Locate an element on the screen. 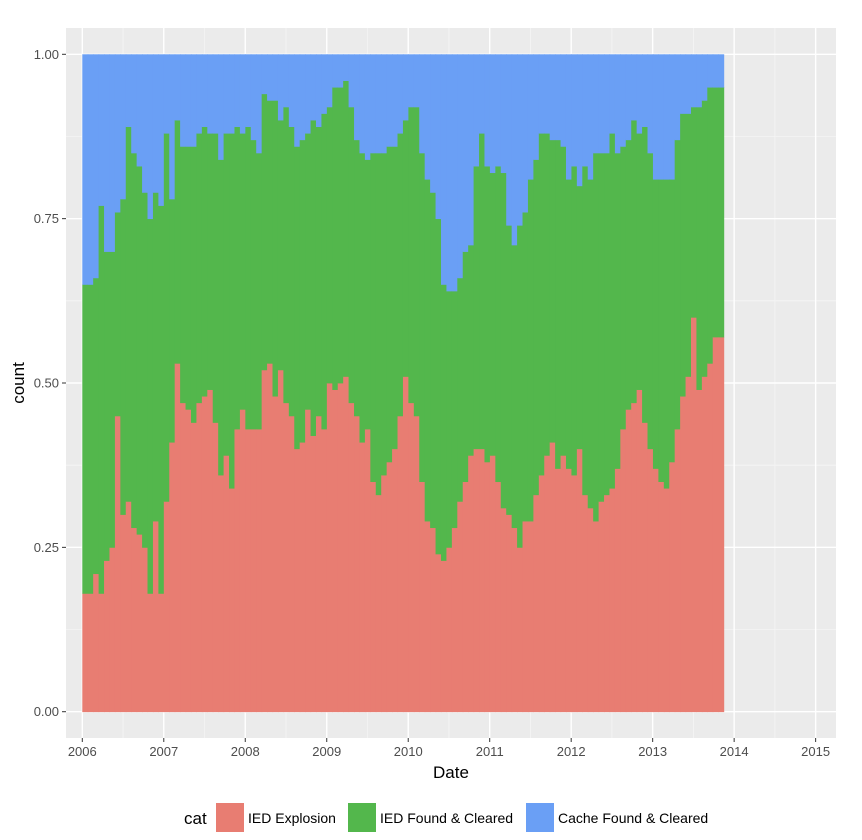 Image resolution: width=862 pixels, height=840 pixels. x-axis: 2006 2007 2008 2009 2010 2011 2012 2013 2014 2015 is located at coordinates (449, 748).